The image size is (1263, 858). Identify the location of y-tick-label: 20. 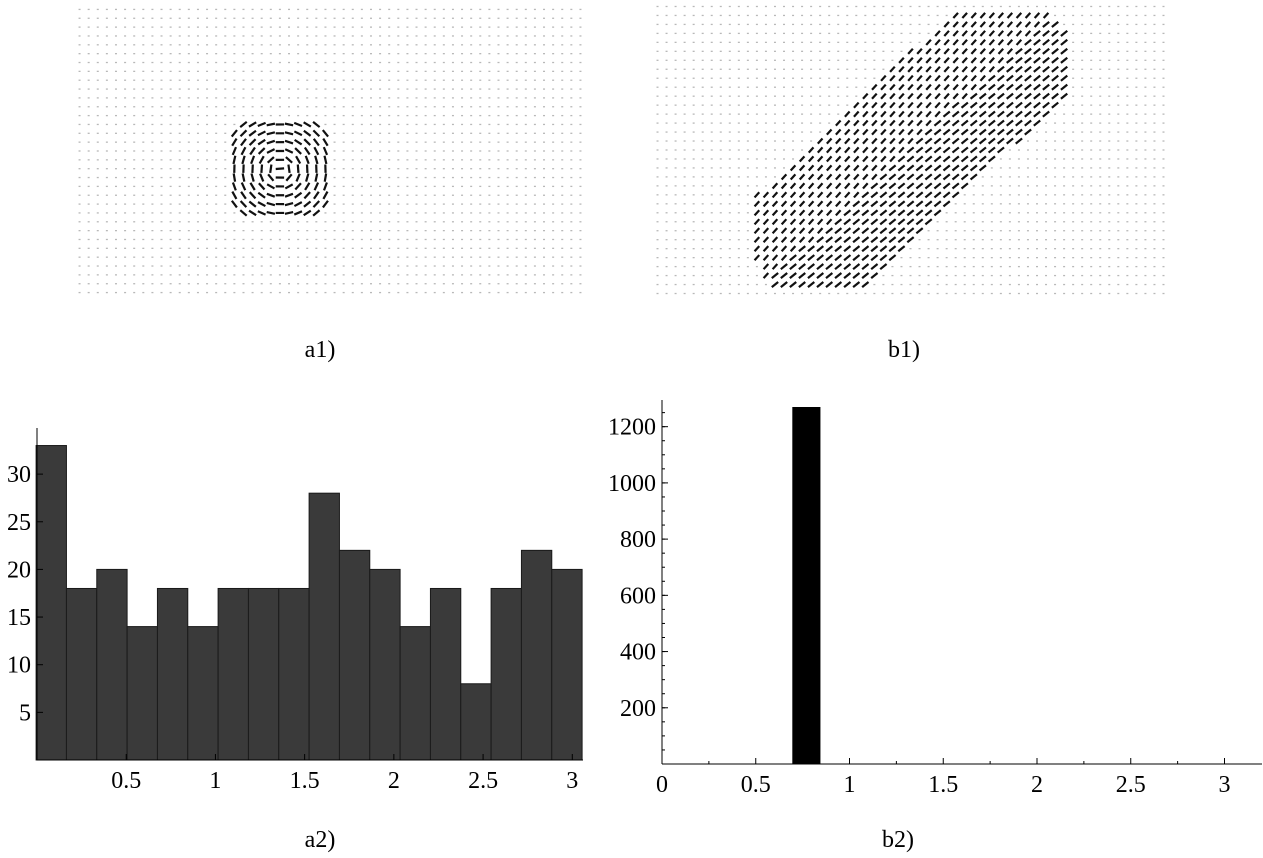
(19, 570).